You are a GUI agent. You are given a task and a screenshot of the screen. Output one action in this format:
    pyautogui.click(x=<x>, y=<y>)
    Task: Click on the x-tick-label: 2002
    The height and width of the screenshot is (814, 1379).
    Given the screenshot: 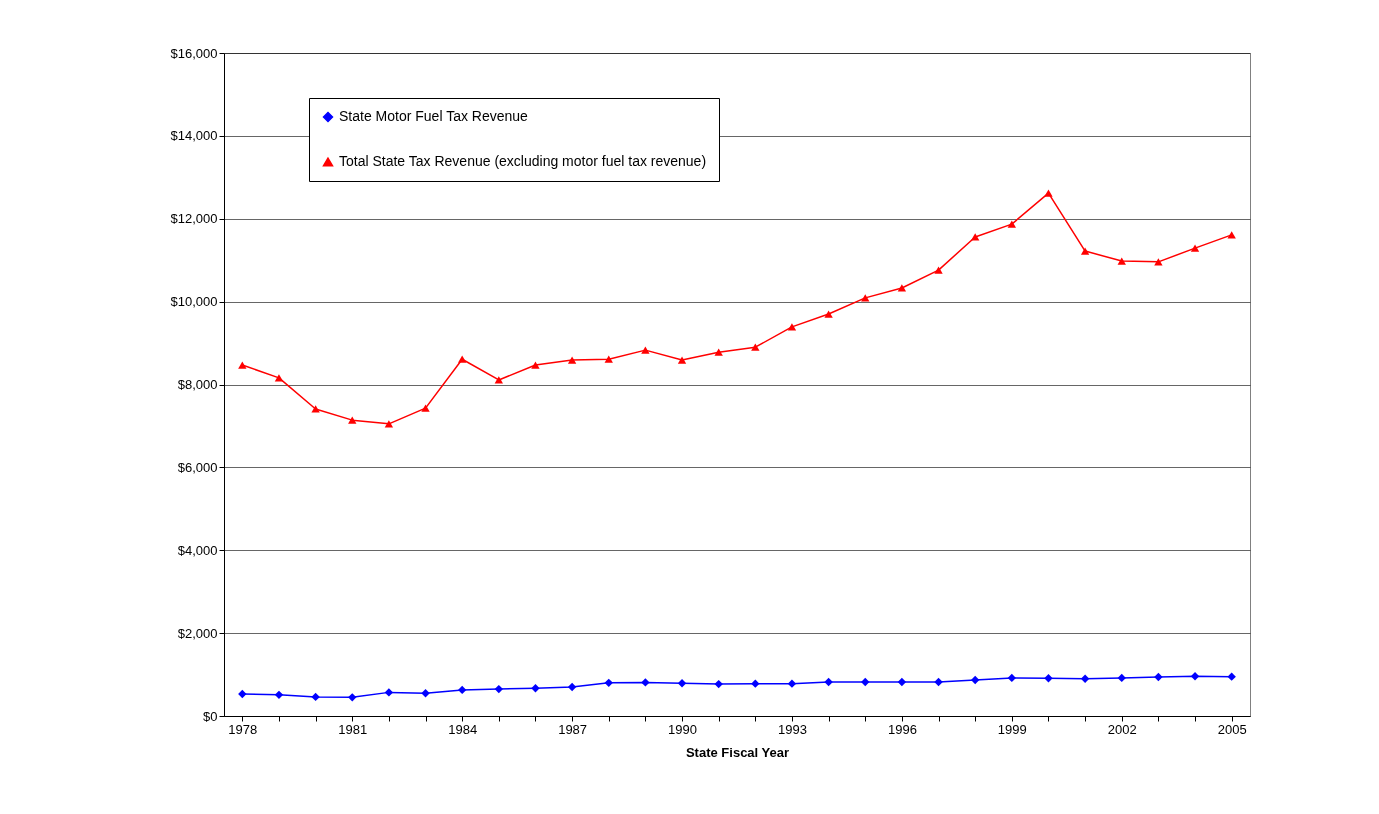 What is the action you would take?
    pyautogui.click(x=1122, y=729)
    